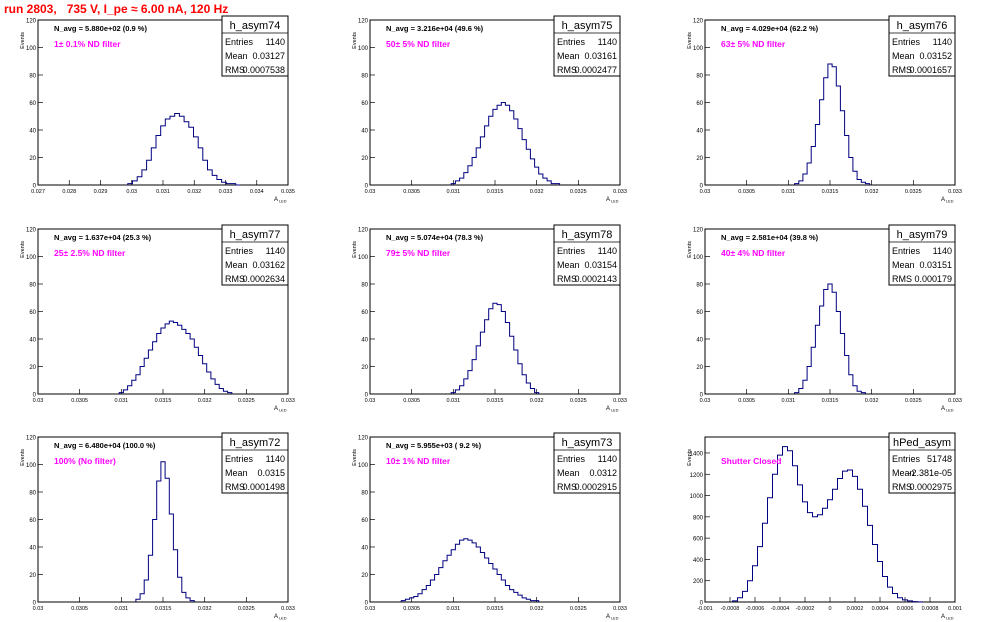  What do you see at coordinates (603, 473) in the screenshot?
I see `stat-value: 0.0312` at bounding box center [603, 473].